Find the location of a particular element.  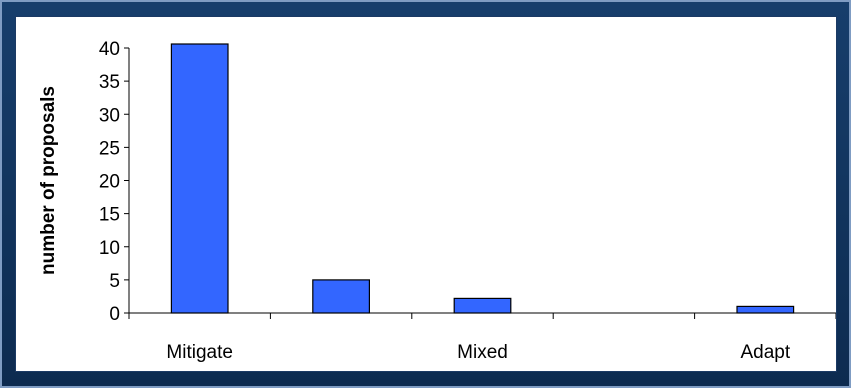

x-category-label: Adapt is located at coordinates (765, 352).